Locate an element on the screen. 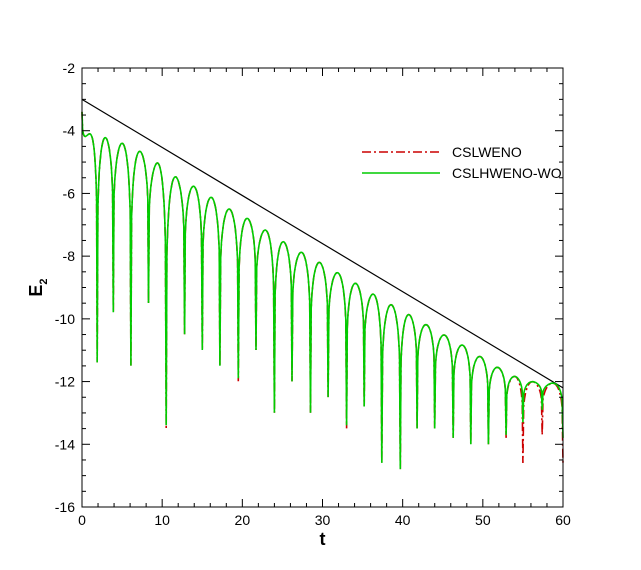 The height and width of the screenshot is (570, 641). y-axis-label-subscript: 2 is located at coordinates (44, 281).